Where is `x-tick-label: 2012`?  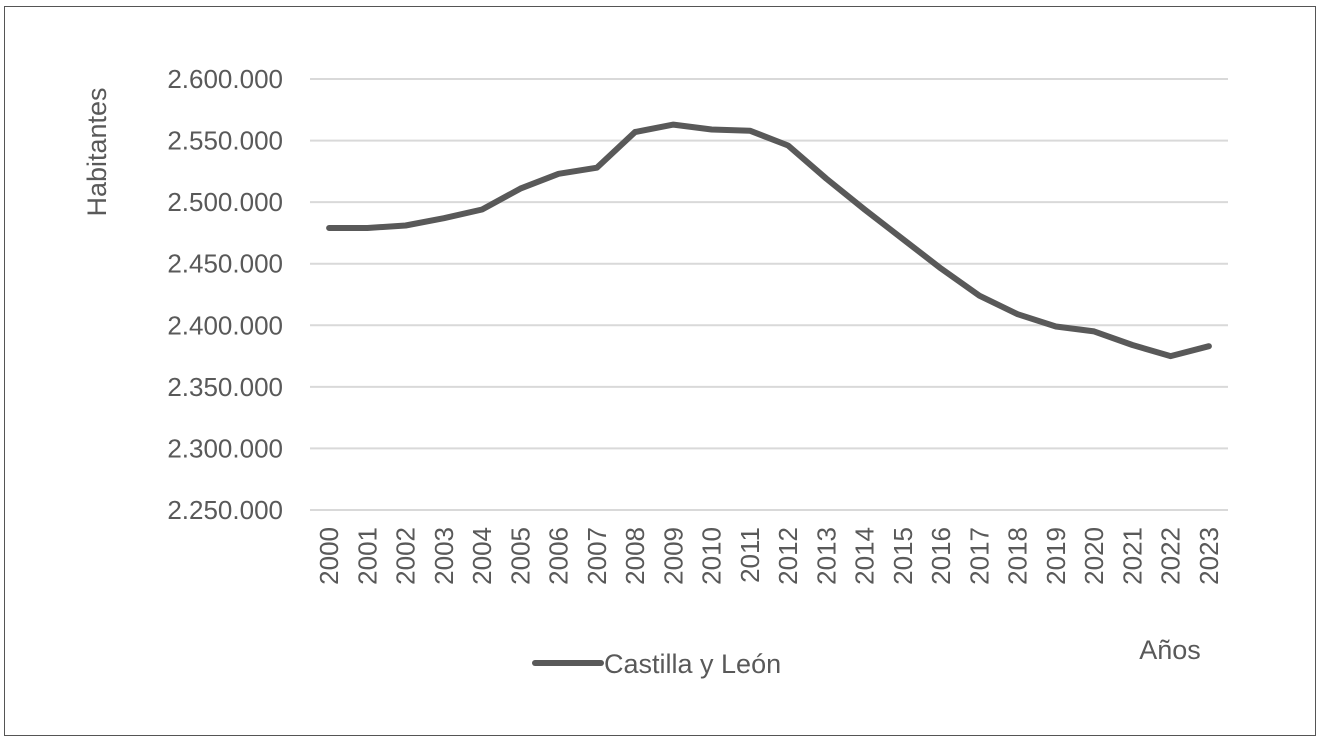
x-tick-label: 2012 is located at coordinates (788, 556).